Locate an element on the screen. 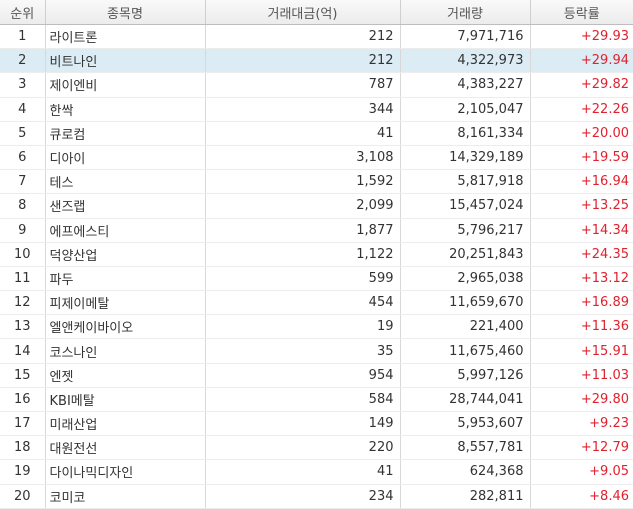 The height and width of the screenshot is (509, 633). stock-name-cell: 대원전선 is located at coordinates (125, 448).